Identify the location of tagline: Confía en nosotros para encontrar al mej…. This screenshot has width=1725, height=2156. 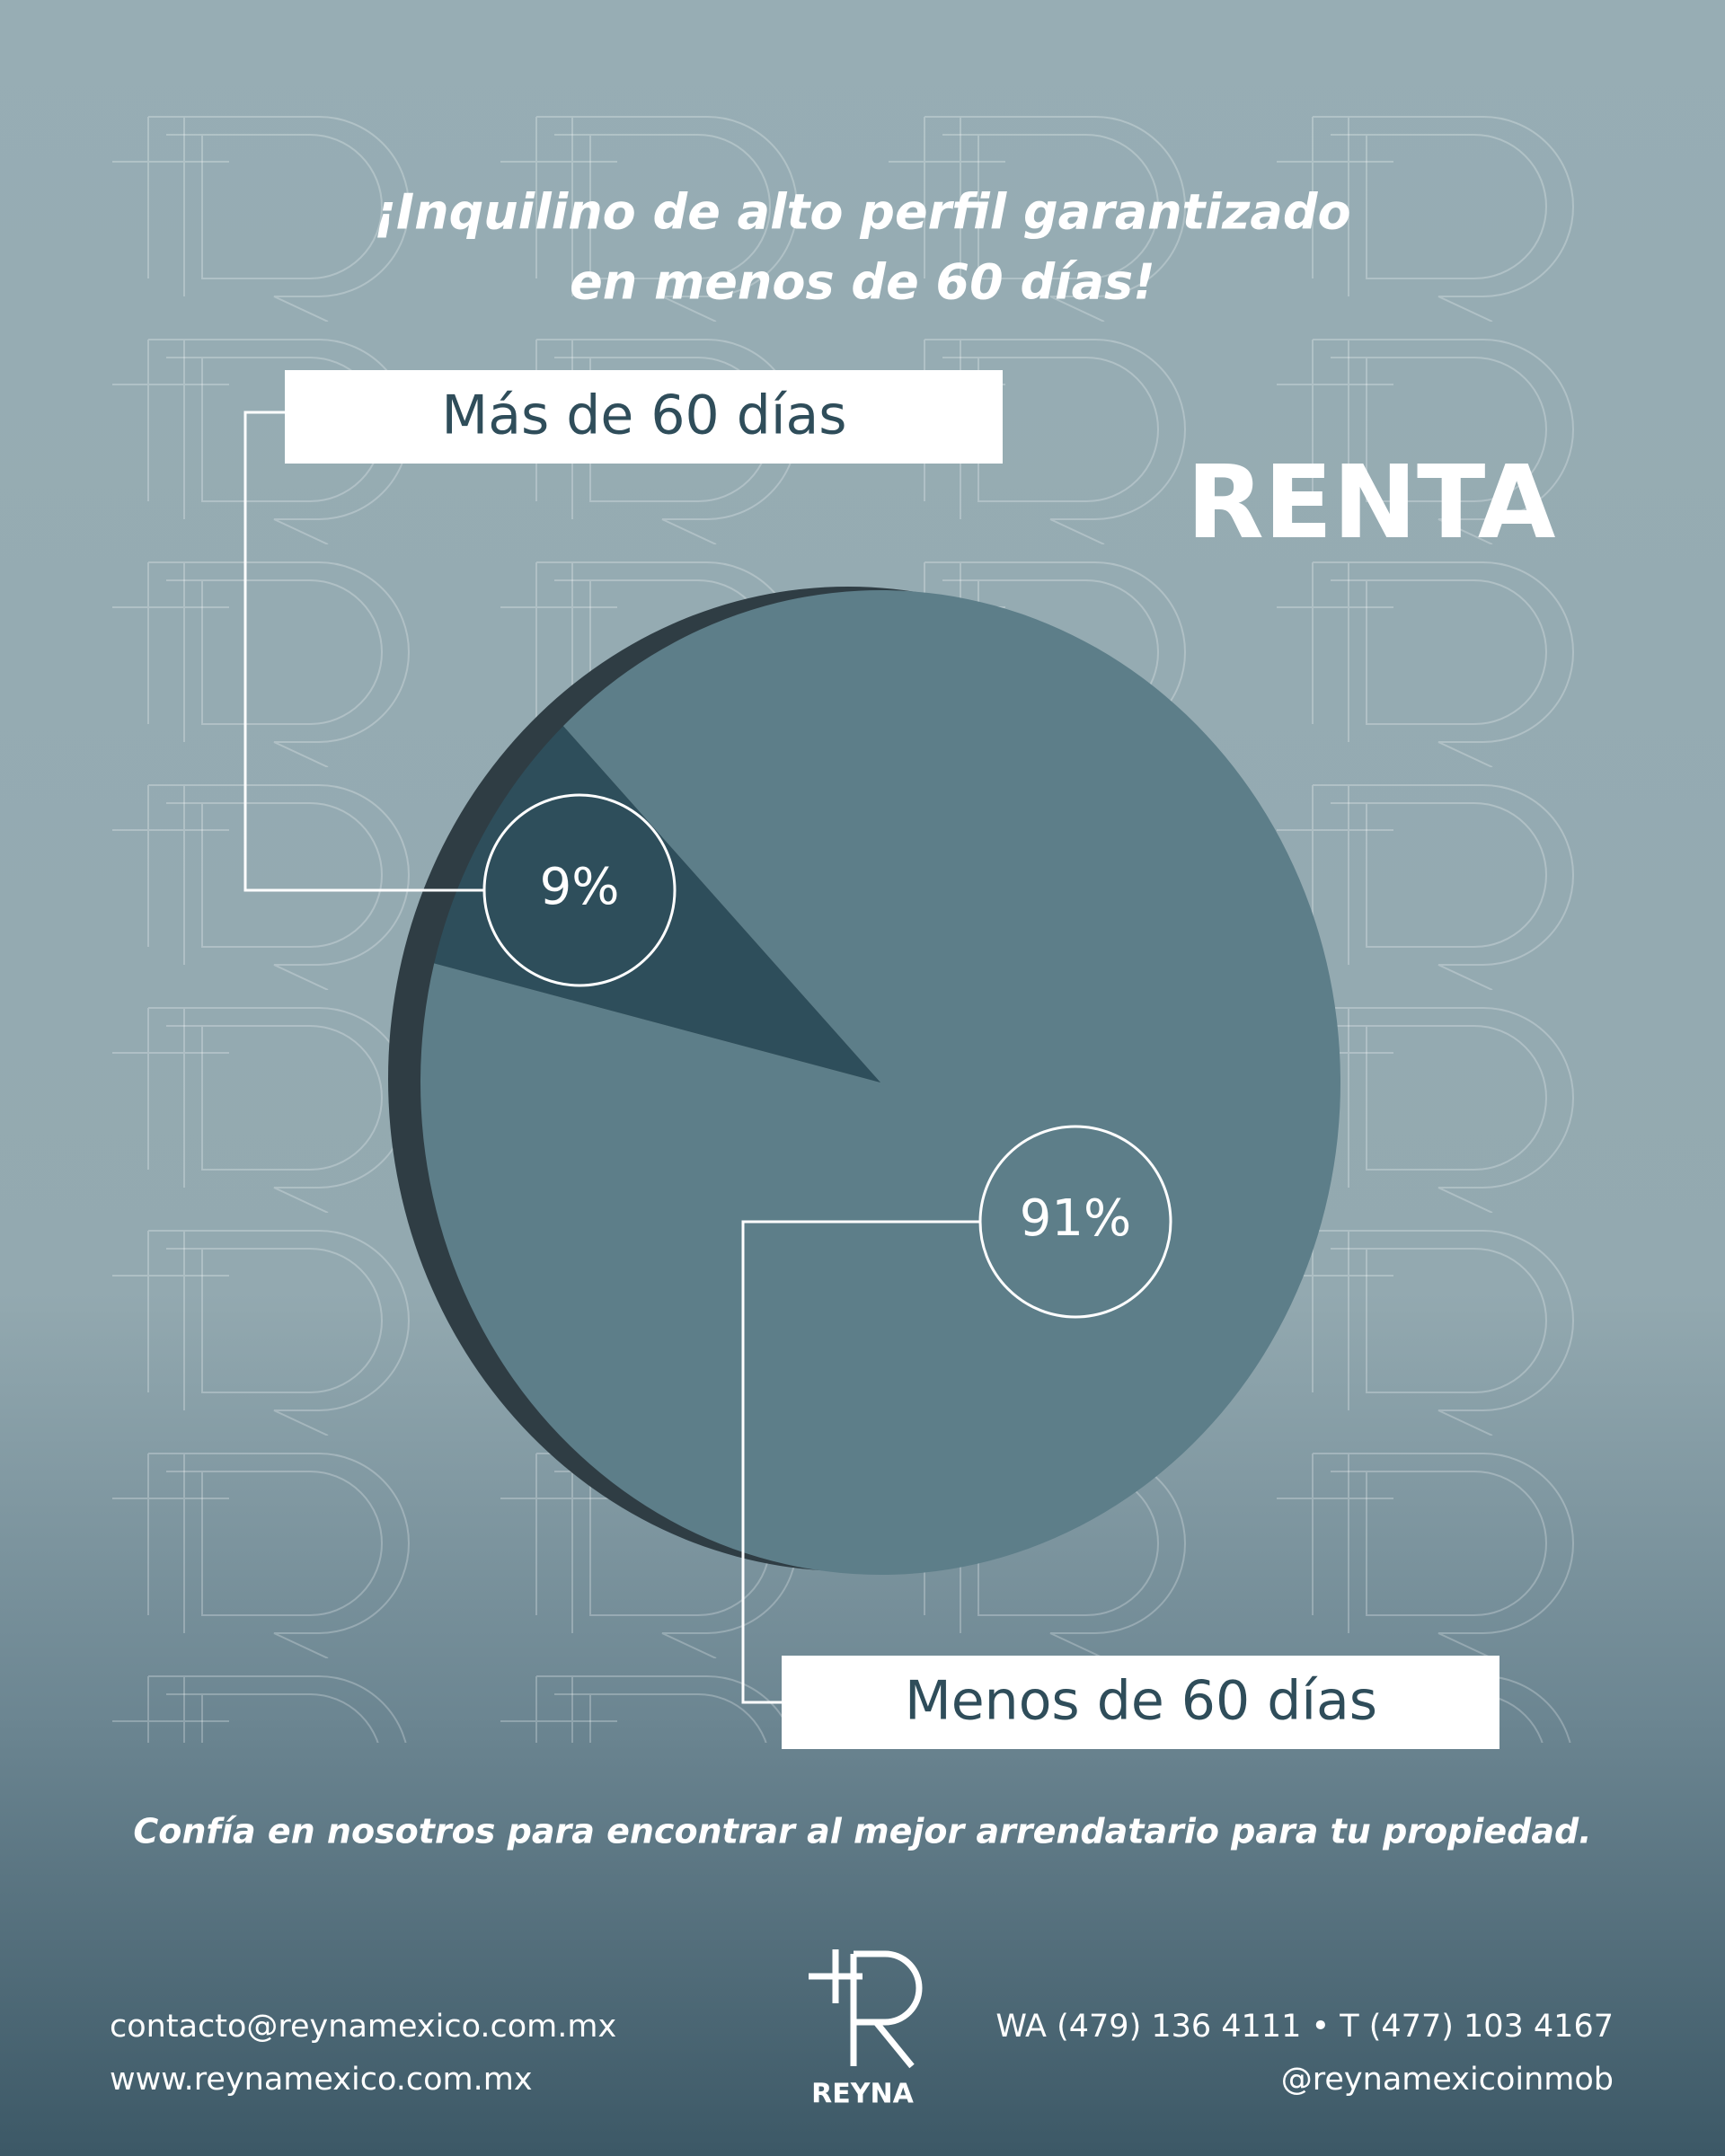
(862, 1831).